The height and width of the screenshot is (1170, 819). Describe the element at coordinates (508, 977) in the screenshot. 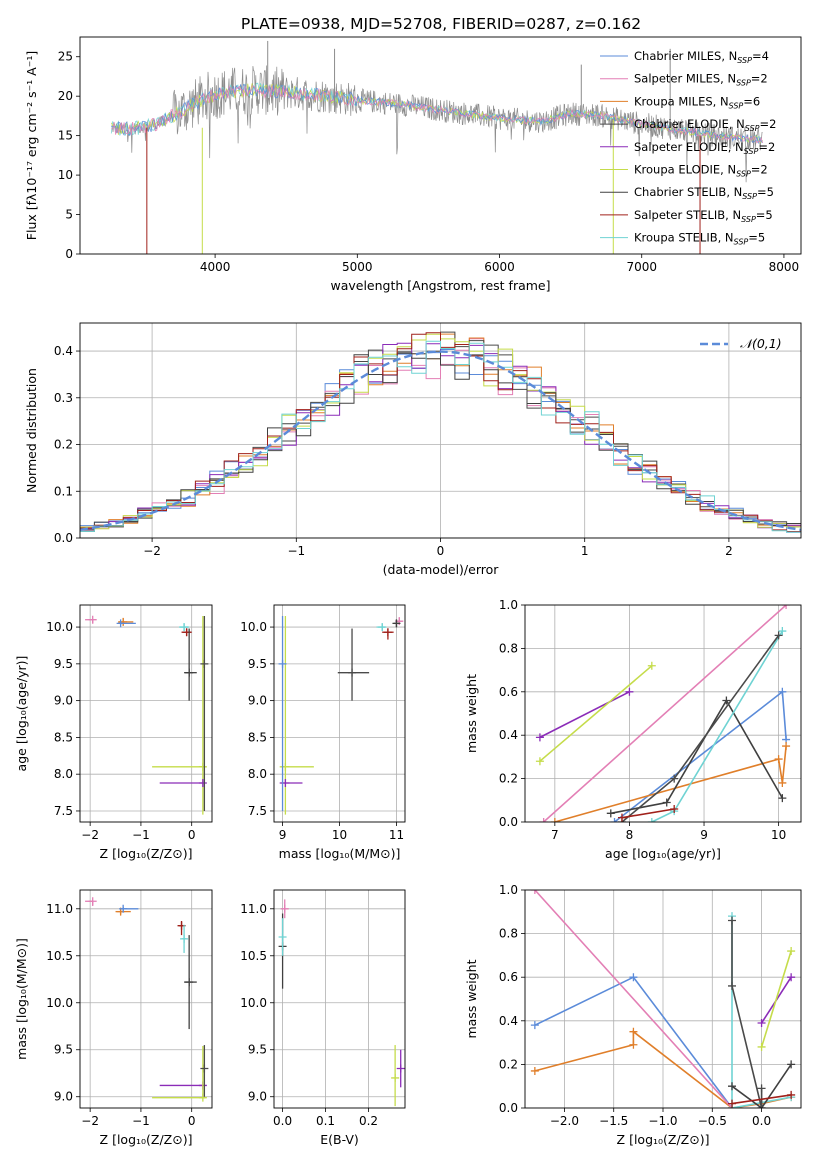

I see `y-tick-label: 0.6` at that location.